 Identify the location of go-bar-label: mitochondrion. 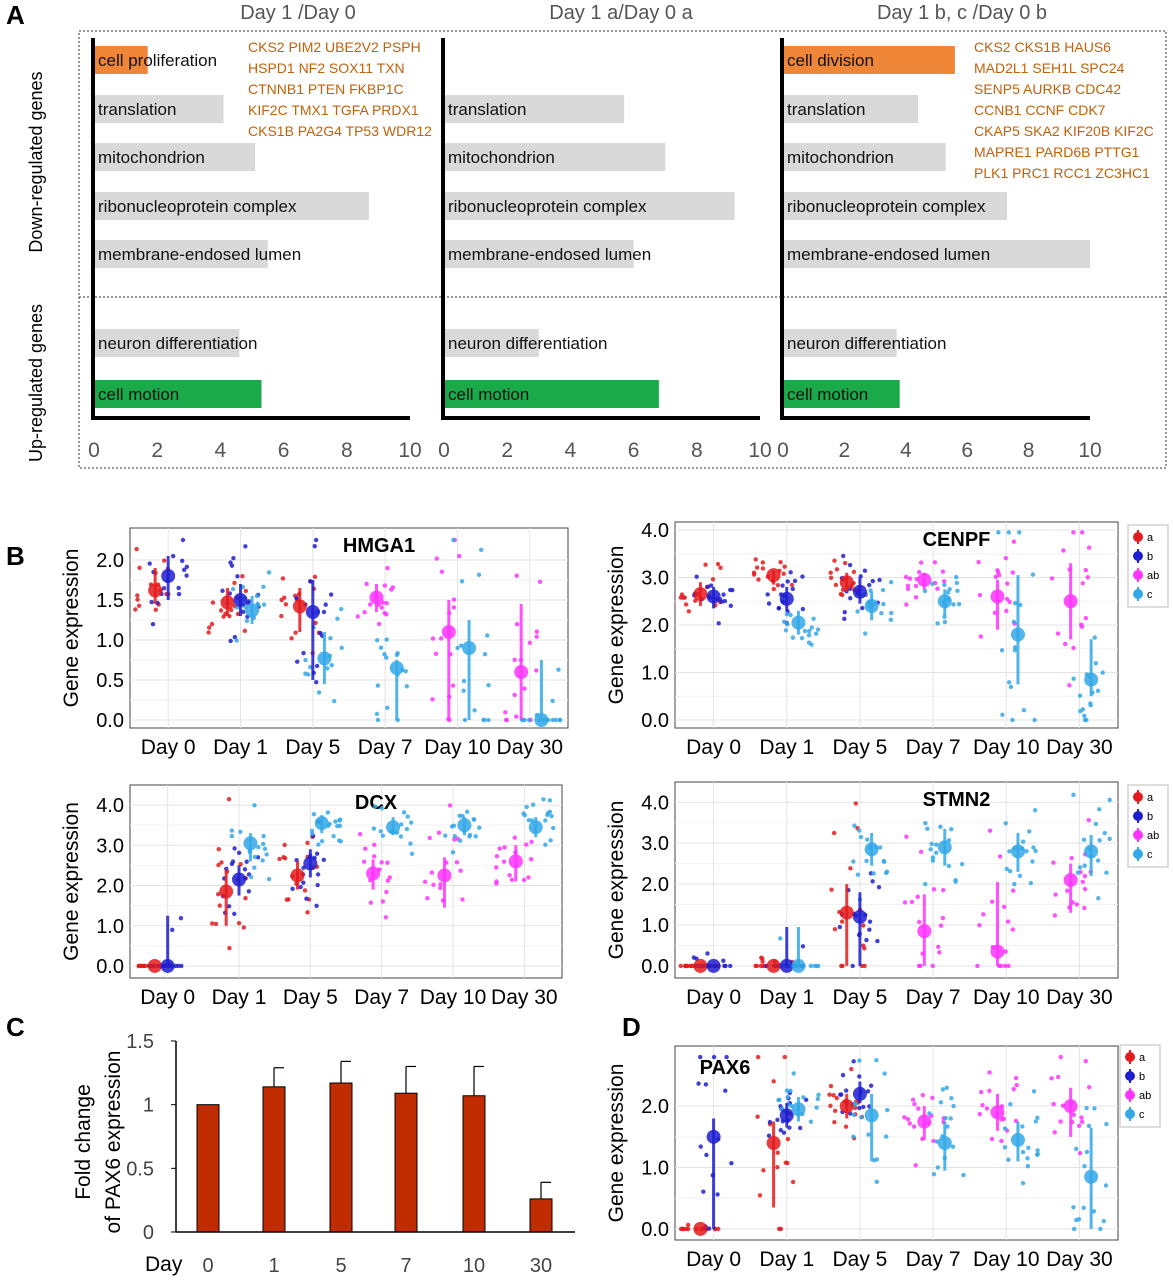
(840, 157).